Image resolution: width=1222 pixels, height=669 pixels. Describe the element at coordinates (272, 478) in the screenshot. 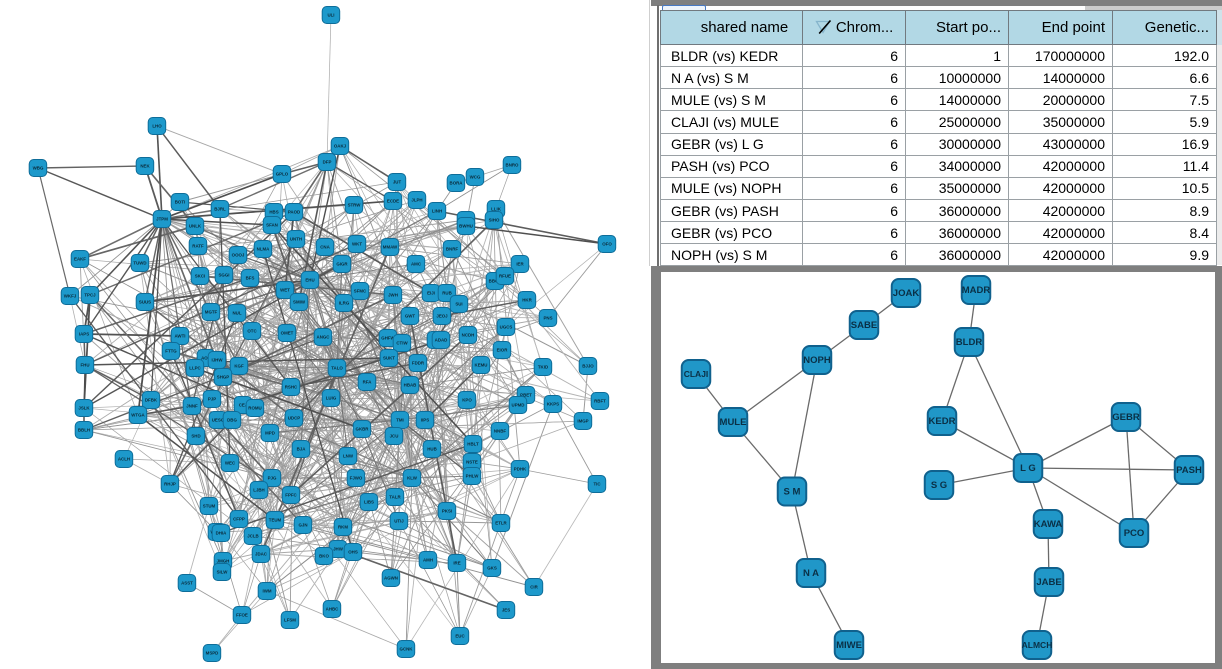

I see `svg-text: PJG` at that location.